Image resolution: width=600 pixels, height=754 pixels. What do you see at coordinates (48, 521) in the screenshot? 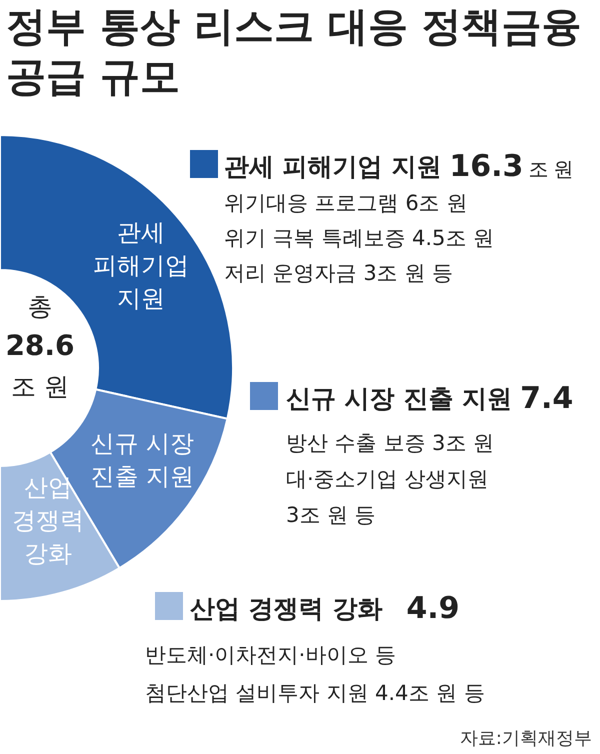
I see `slice-label: 산업 경쟁력 강화` at bounding box center [48, 521].